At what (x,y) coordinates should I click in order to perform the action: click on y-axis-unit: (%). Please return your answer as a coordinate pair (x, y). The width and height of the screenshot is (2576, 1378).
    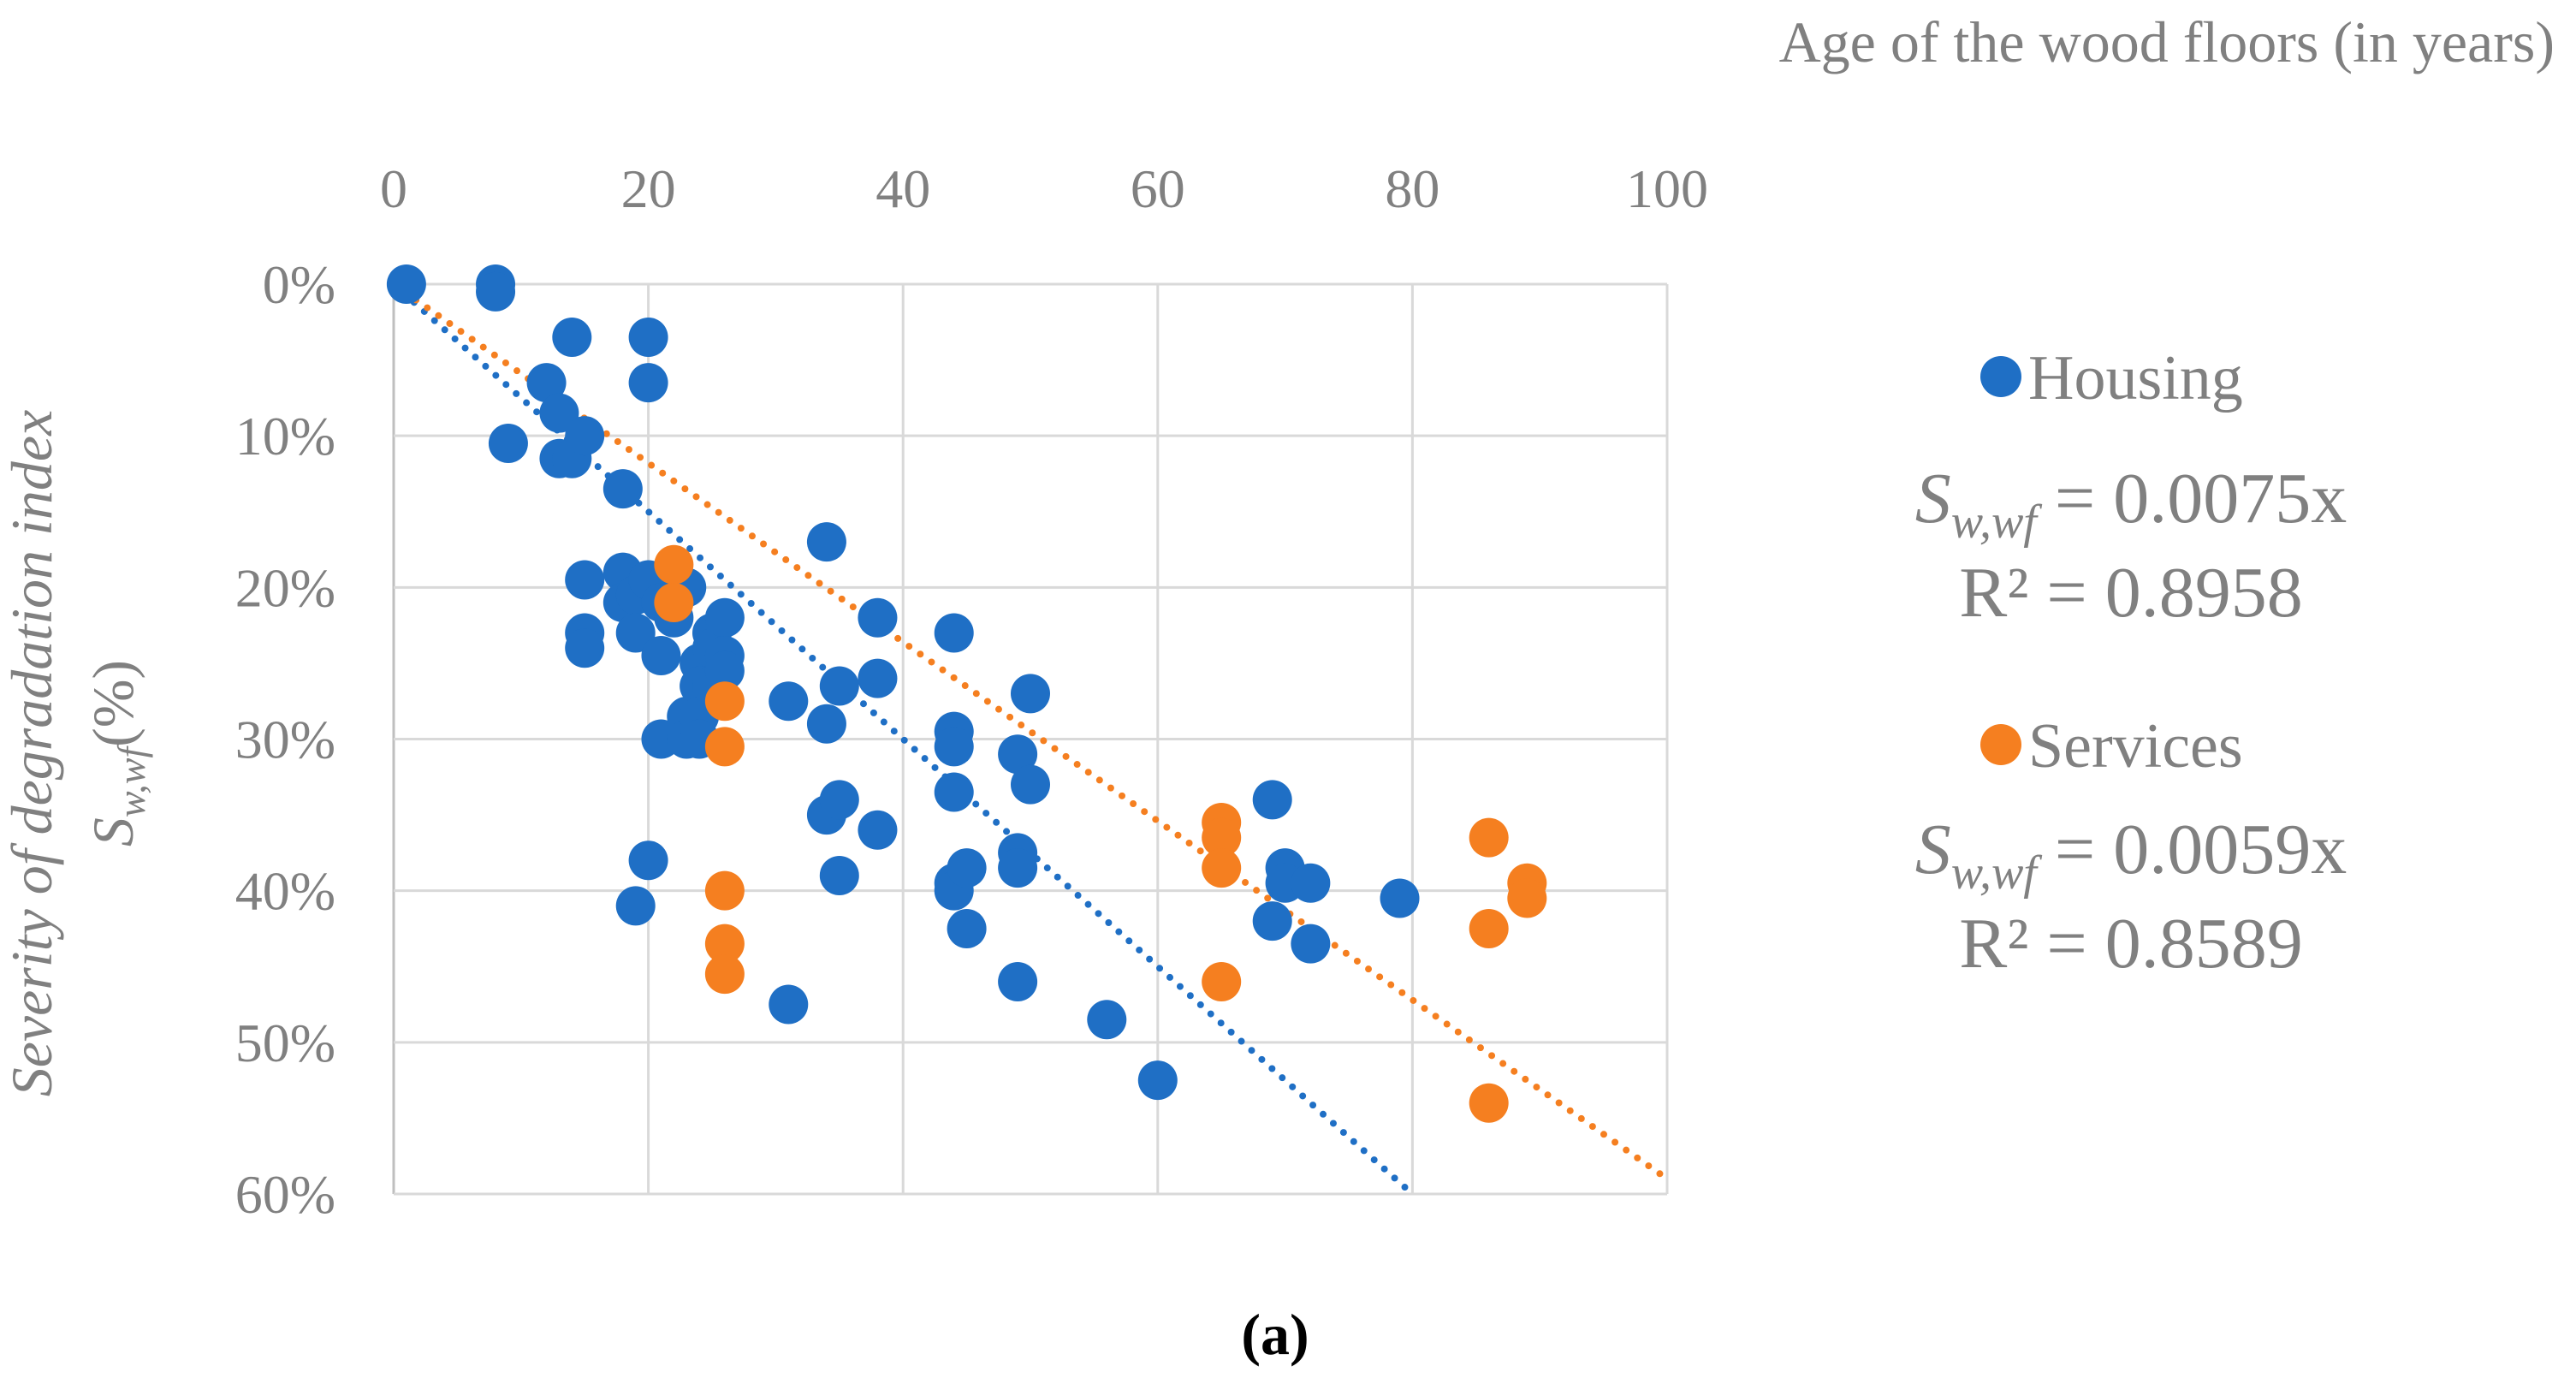
    Looking at the image, I should click on (112, 703).